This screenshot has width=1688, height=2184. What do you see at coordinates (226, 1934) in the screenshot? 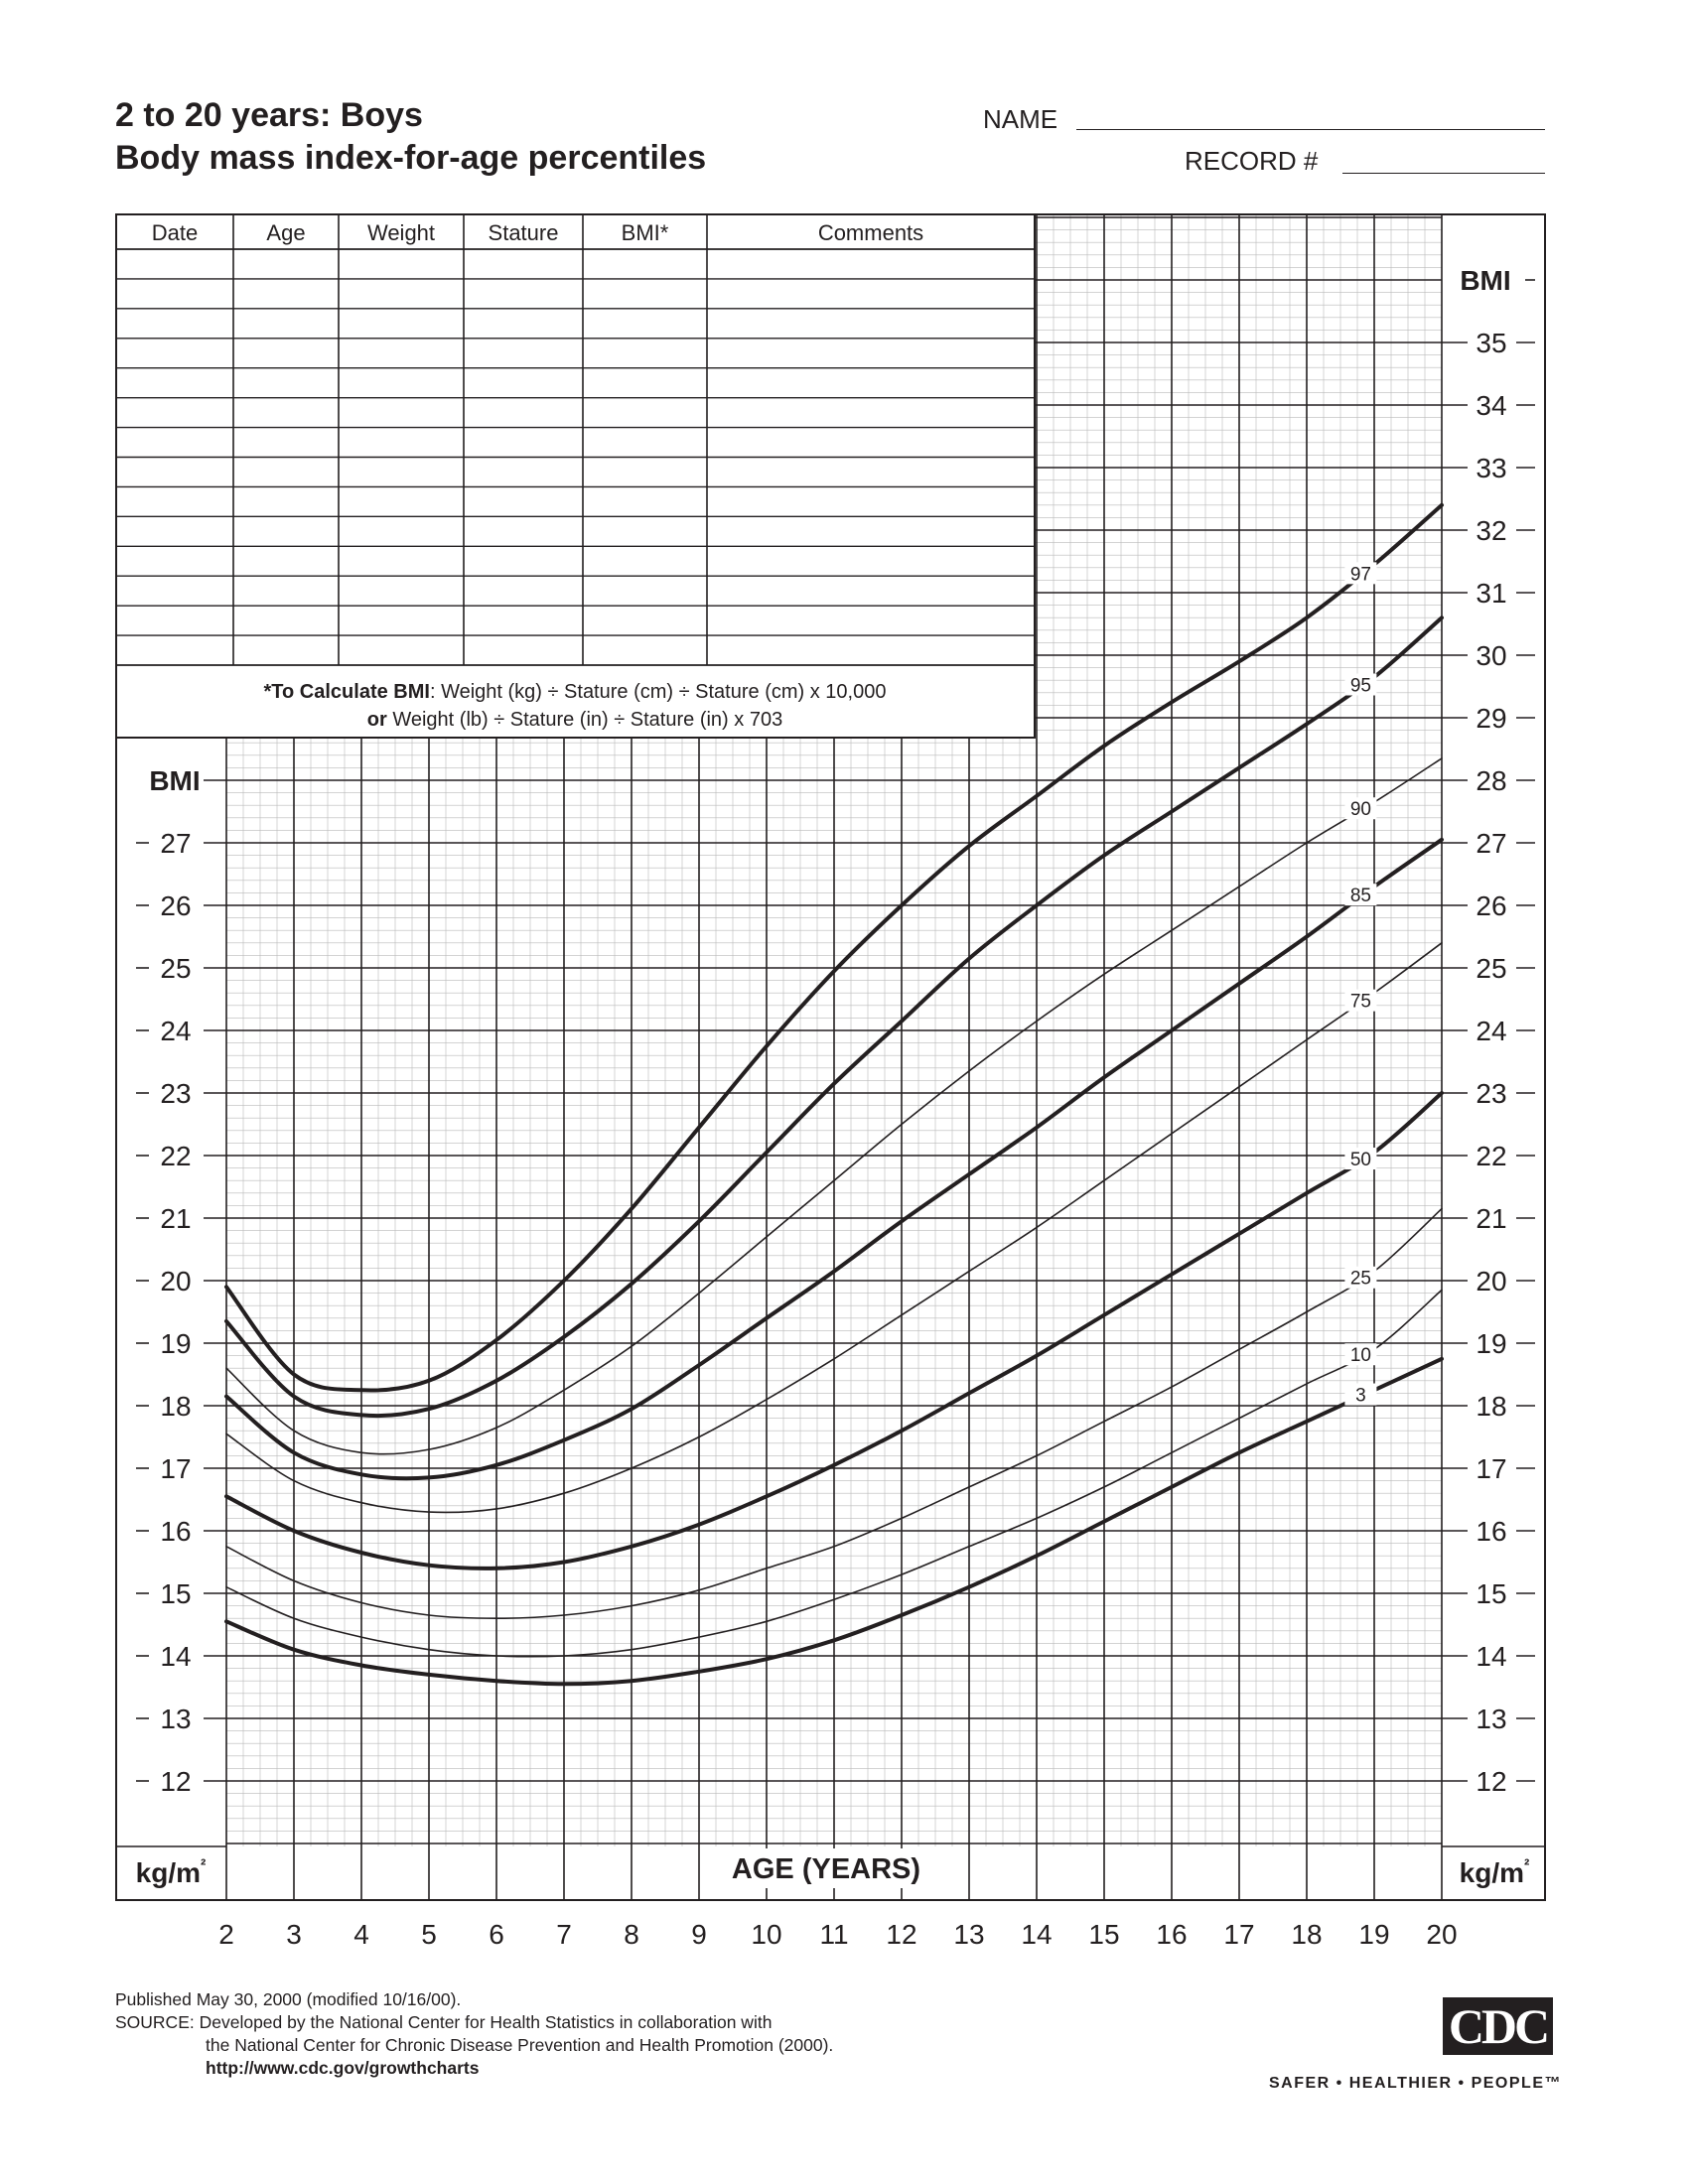
I see `x-tick-label-2: 2` at bounding box center [226, 1934].